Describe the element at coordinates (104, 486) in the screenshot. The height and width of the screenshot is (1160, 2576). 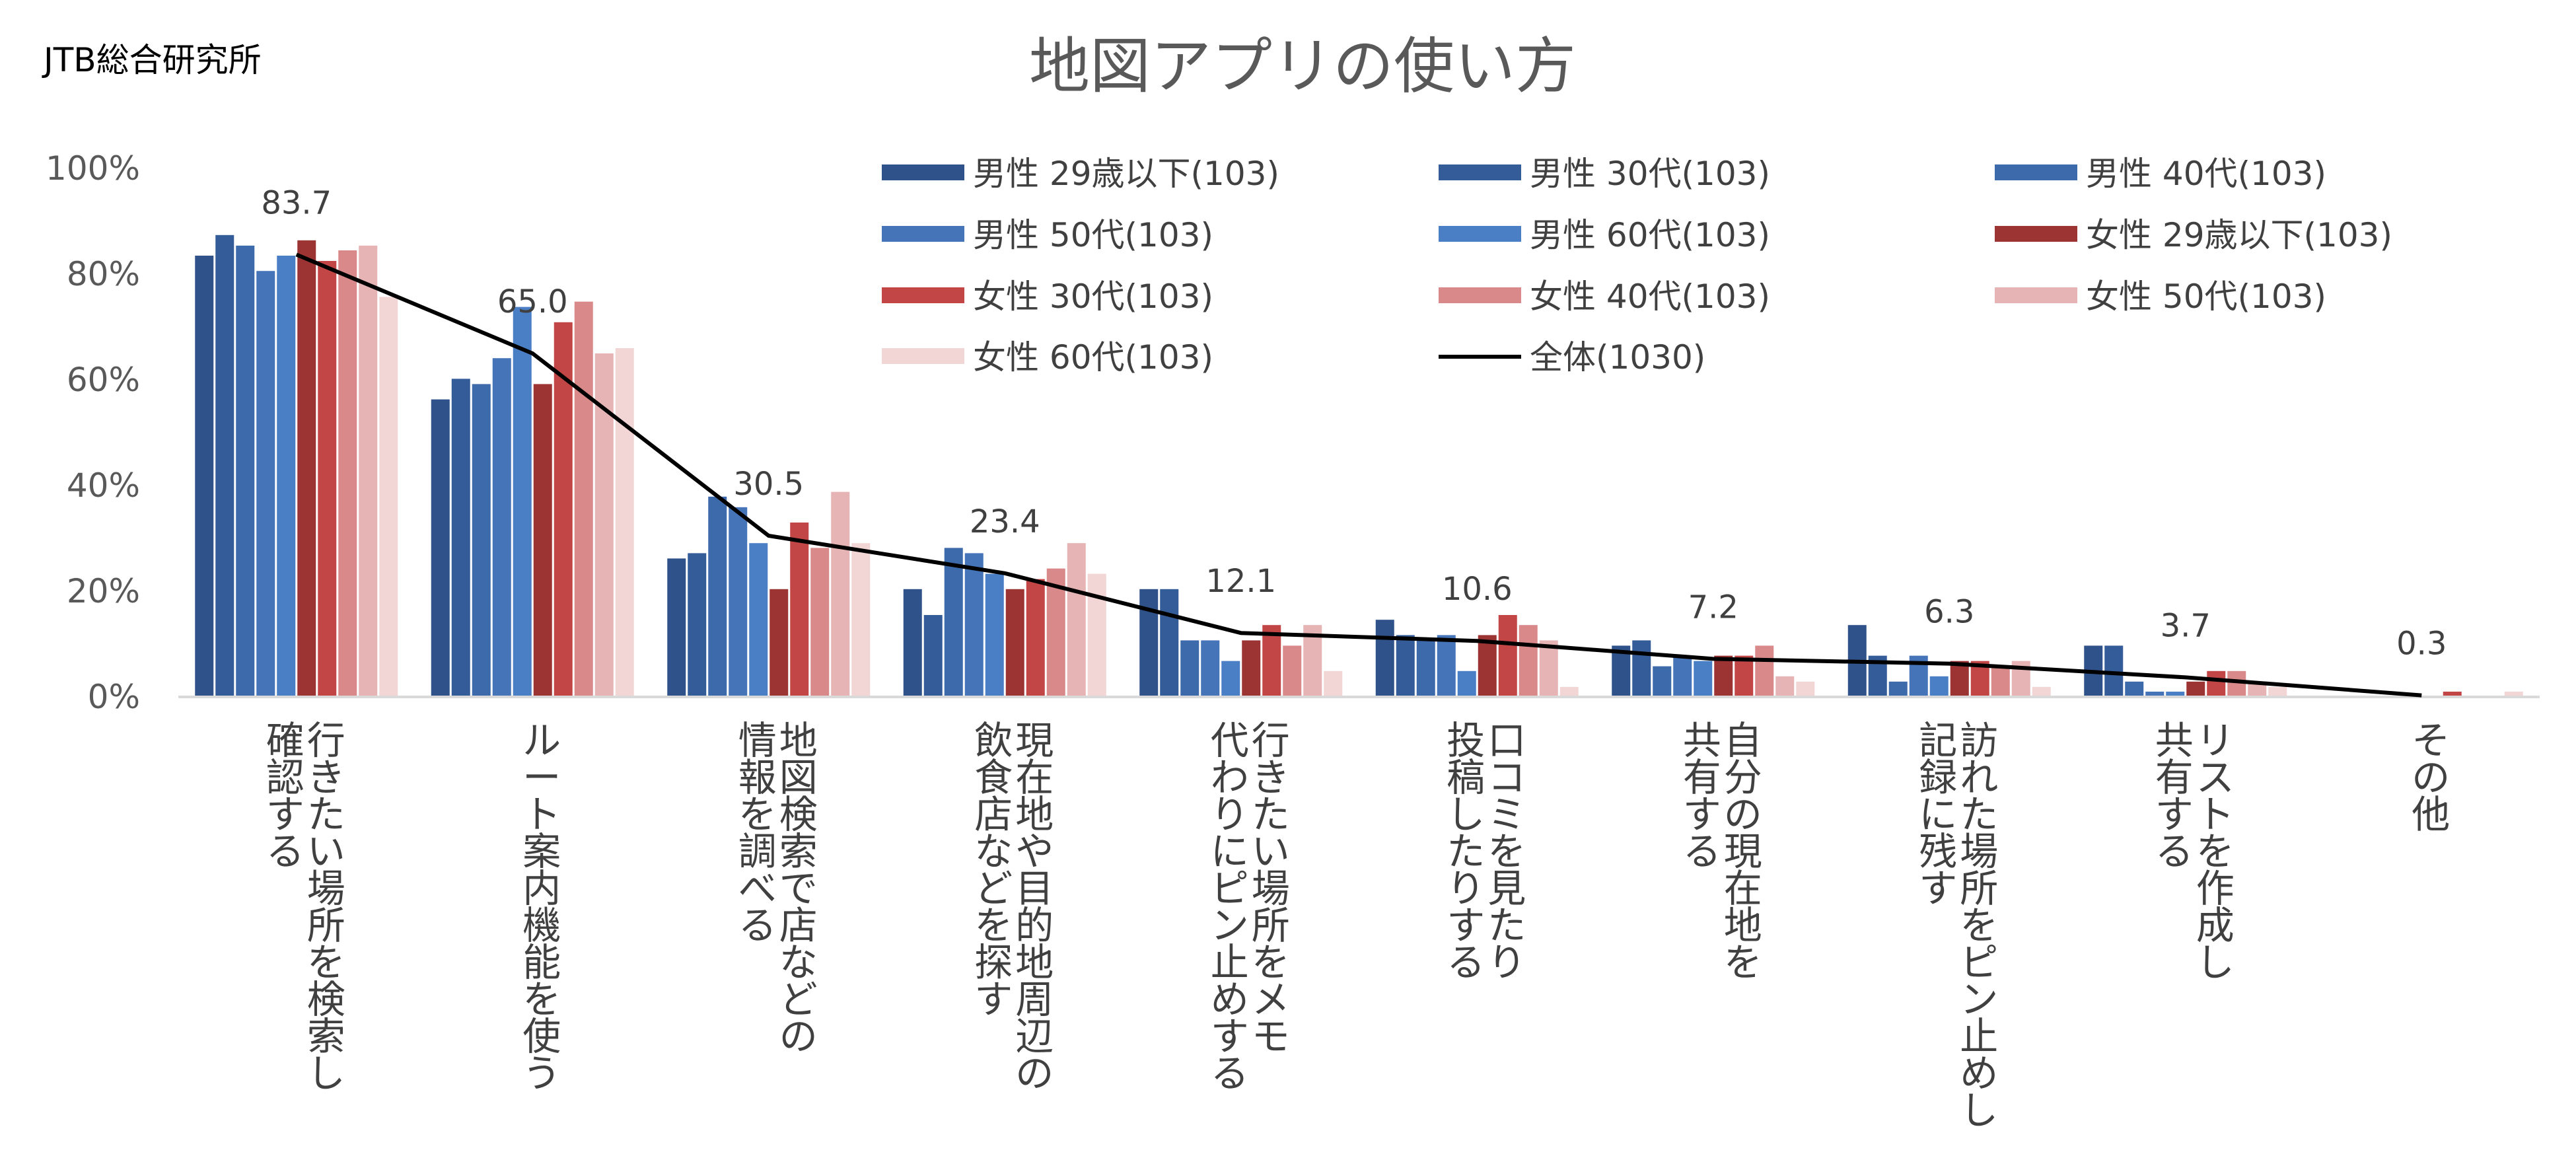
I see `y-tick-label: 40%` at that location.